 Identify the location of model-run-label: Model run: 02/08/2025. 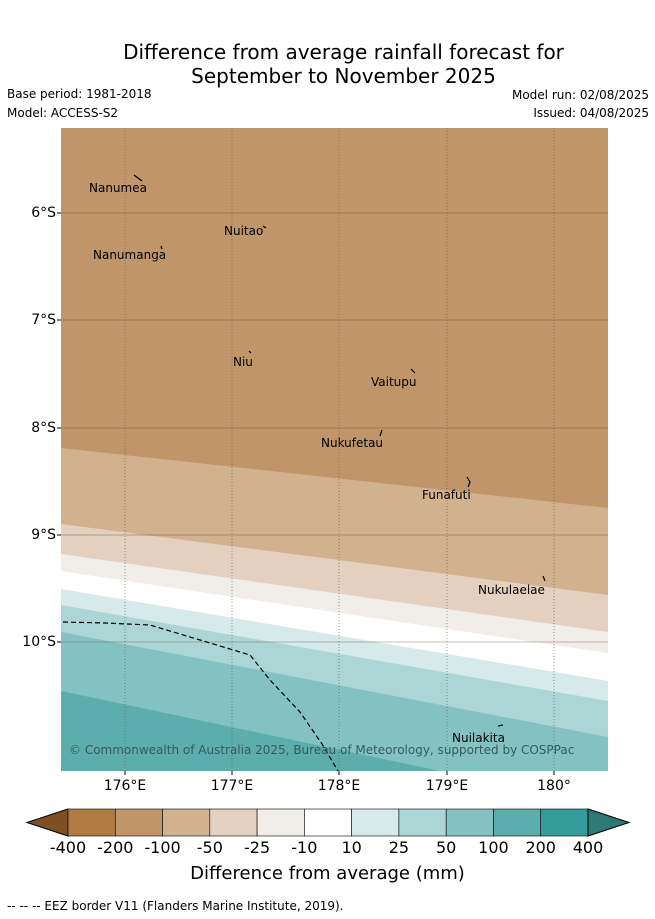
(580, 95).